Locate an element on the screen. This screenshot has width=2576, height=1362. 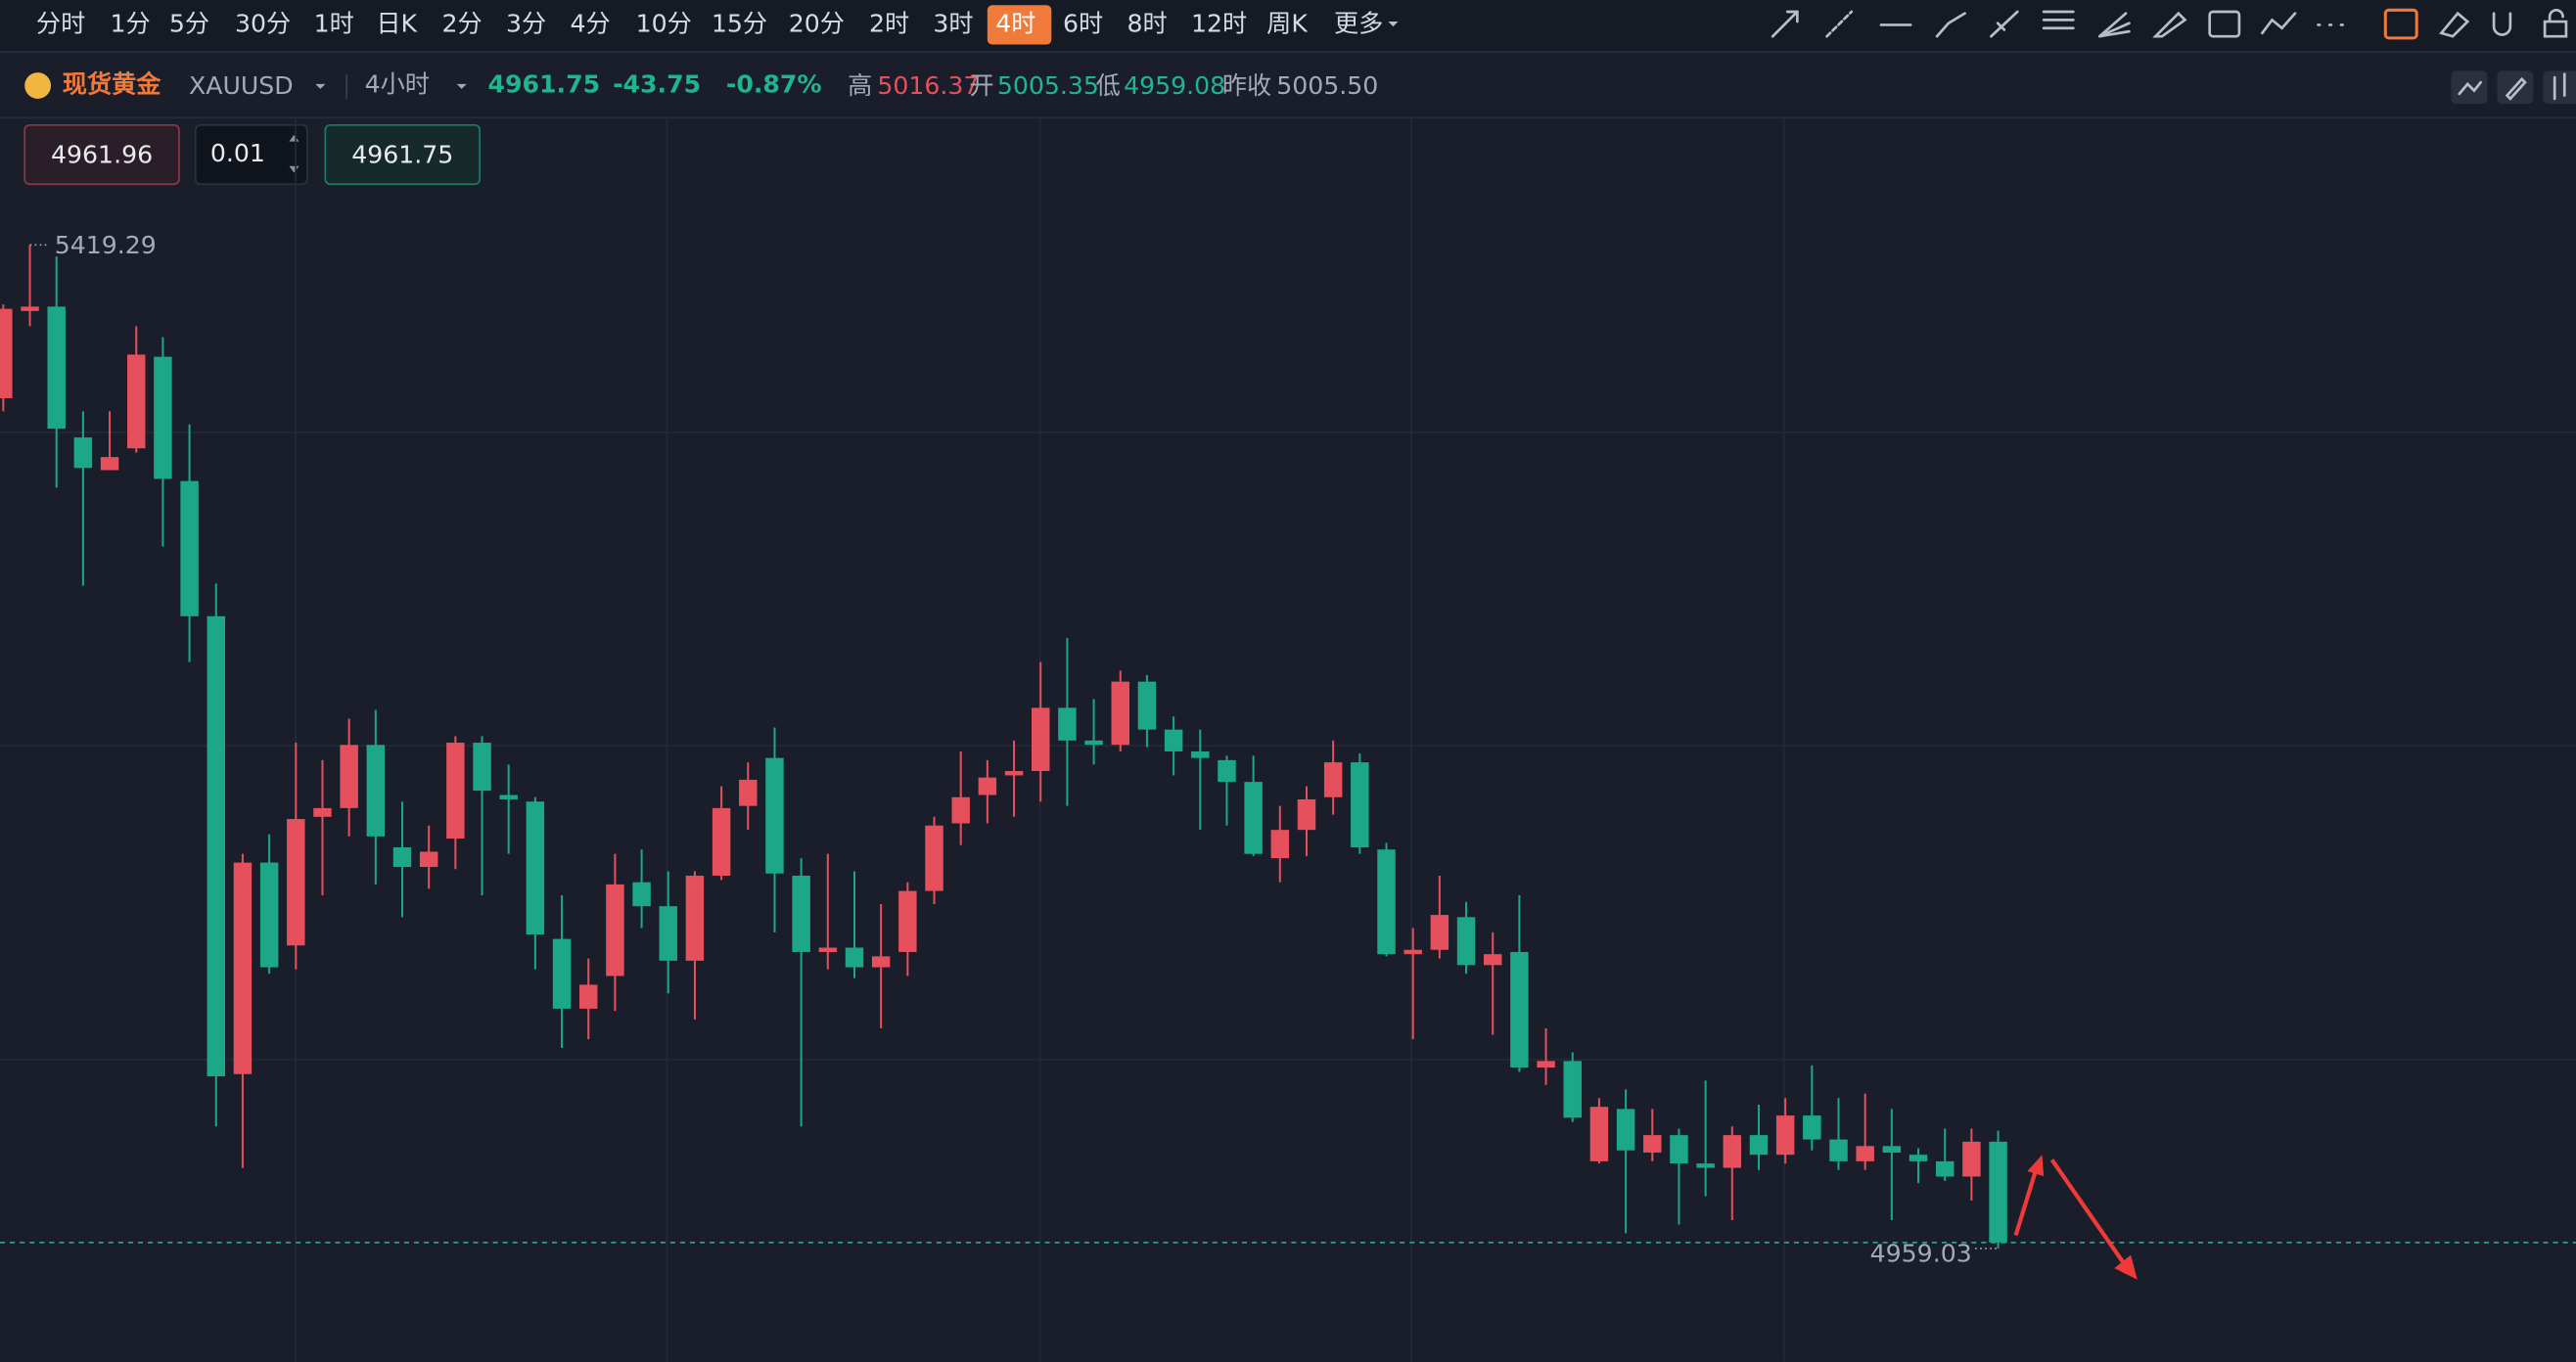
symbol-name: 现货黄金 is located at coordinates (112, 84).